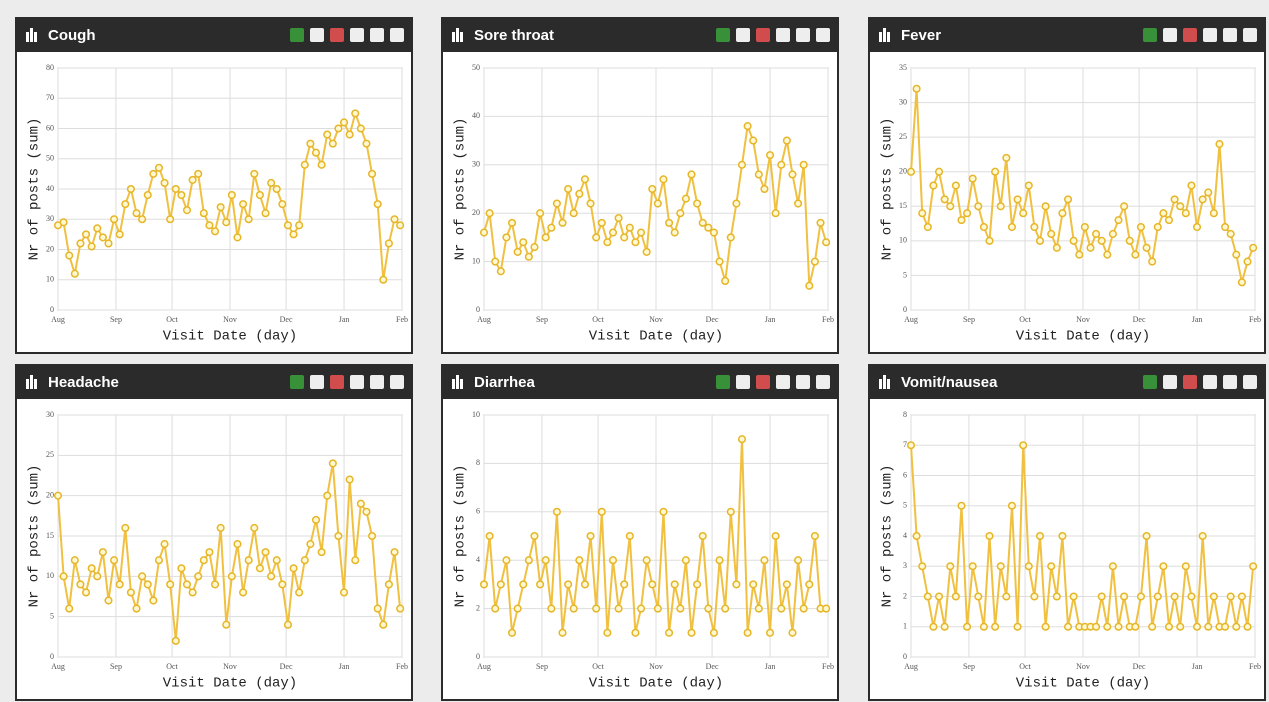 The height and width of the screenshot is (702, 1269). What do you see at coordinates (58, 319) in the screenshot?
I see `x-tick-label: Aug` at bounding box center [58, 319].